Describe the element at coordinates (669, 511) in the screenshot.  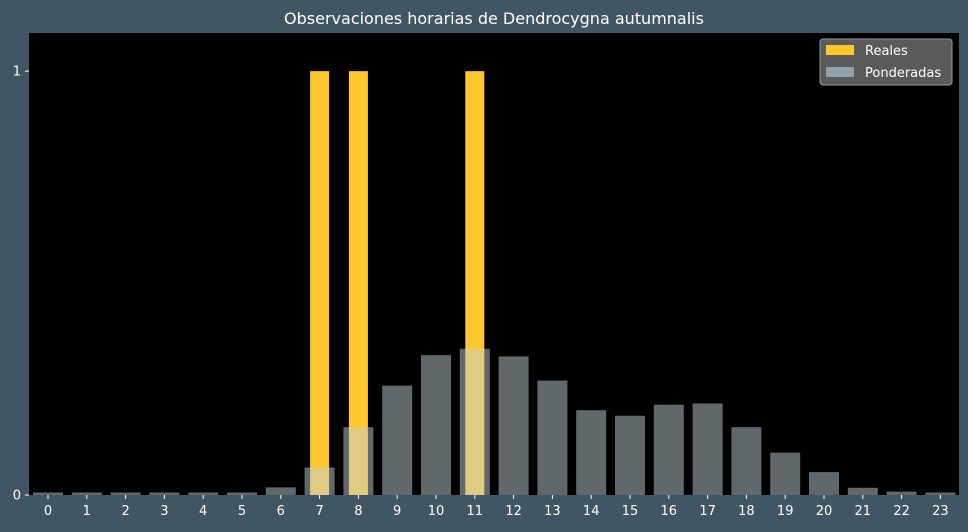
I see `x-tick-label-16: 16` at that location.